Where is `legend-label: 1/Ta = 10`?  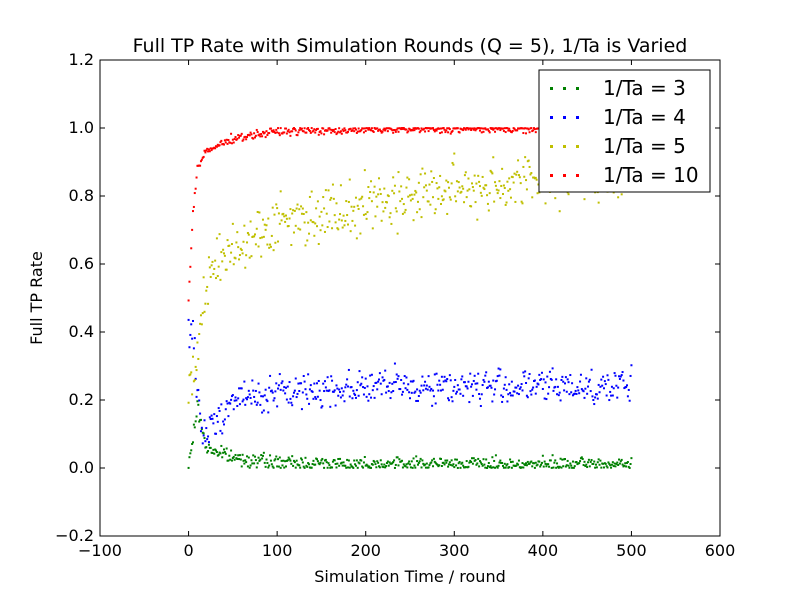
legend-label: 1/Ta = 10 is located at coordinates (651, 175).